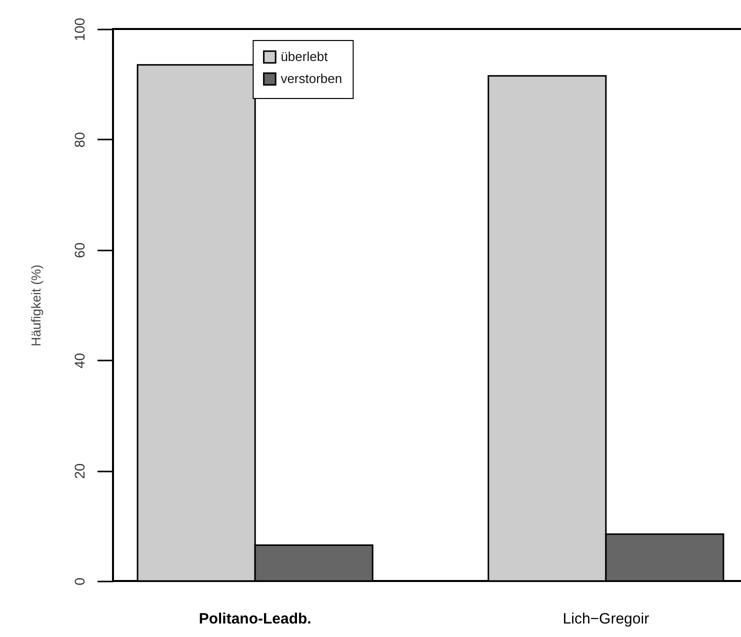 Image resolution: width=741 pixels, height=637 pixels. I want to click on y-tick-label: 60, so click(80, 250).